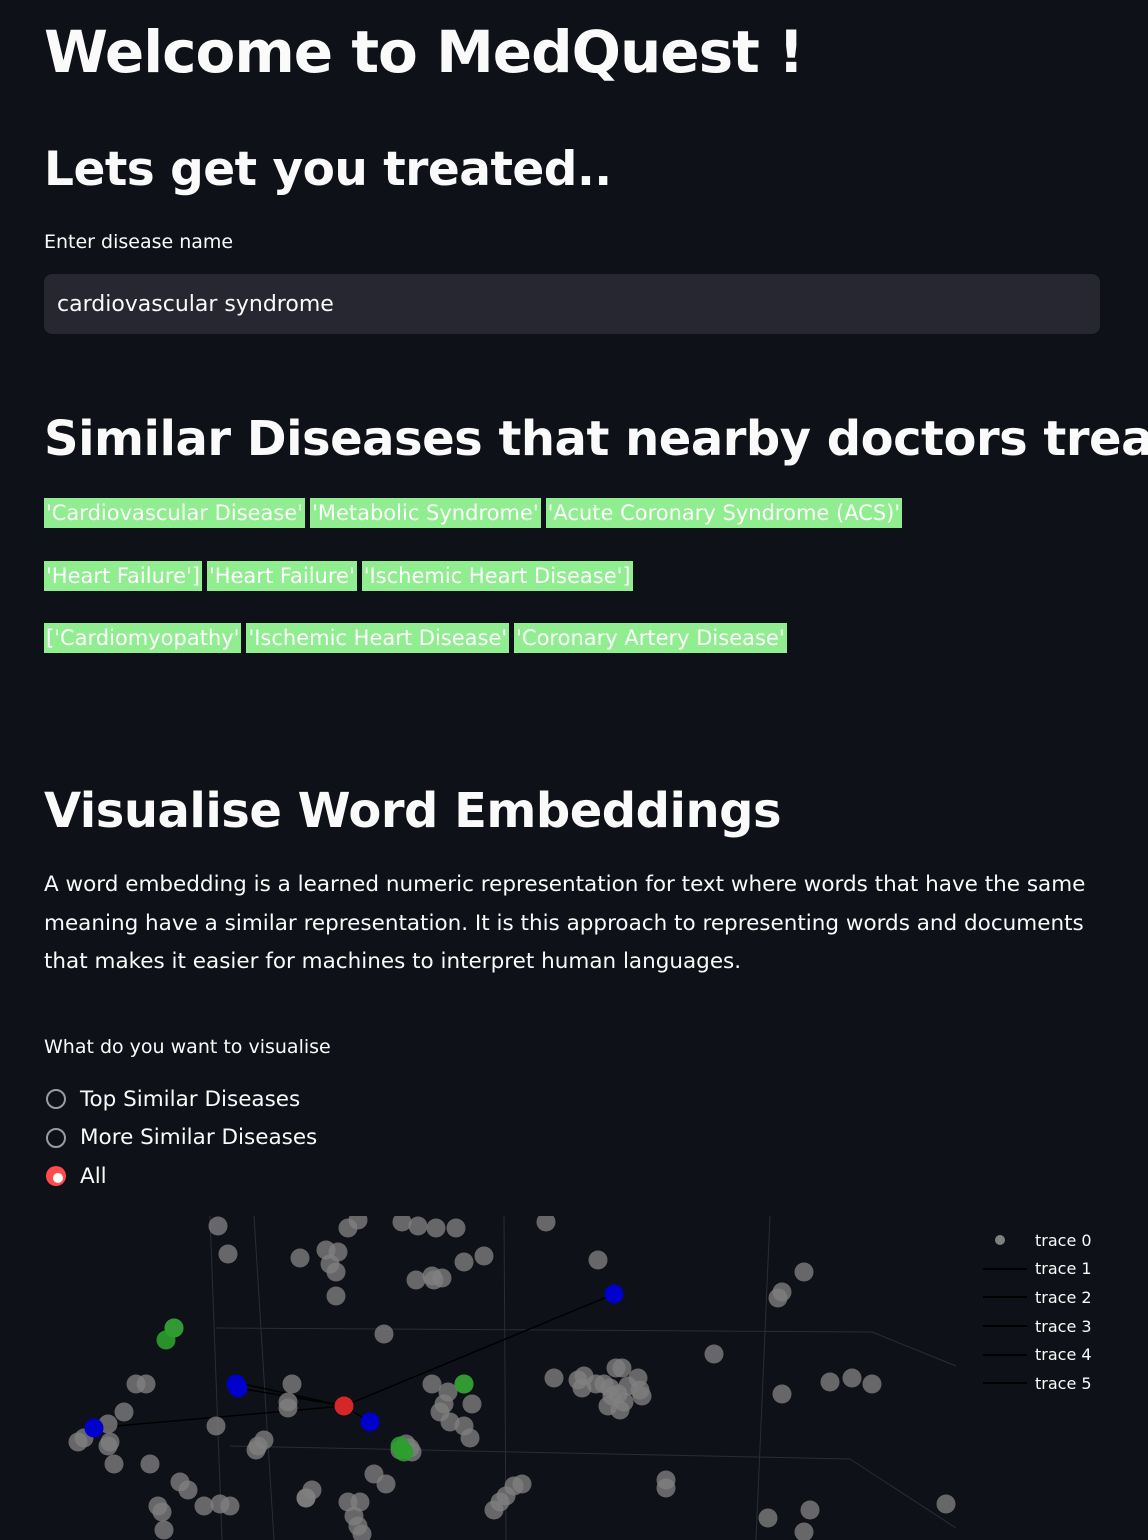  Describe the element at coordinates (424, 52) in the screenshot. I see `page-title: Welcome to MedQuest !` at that location.